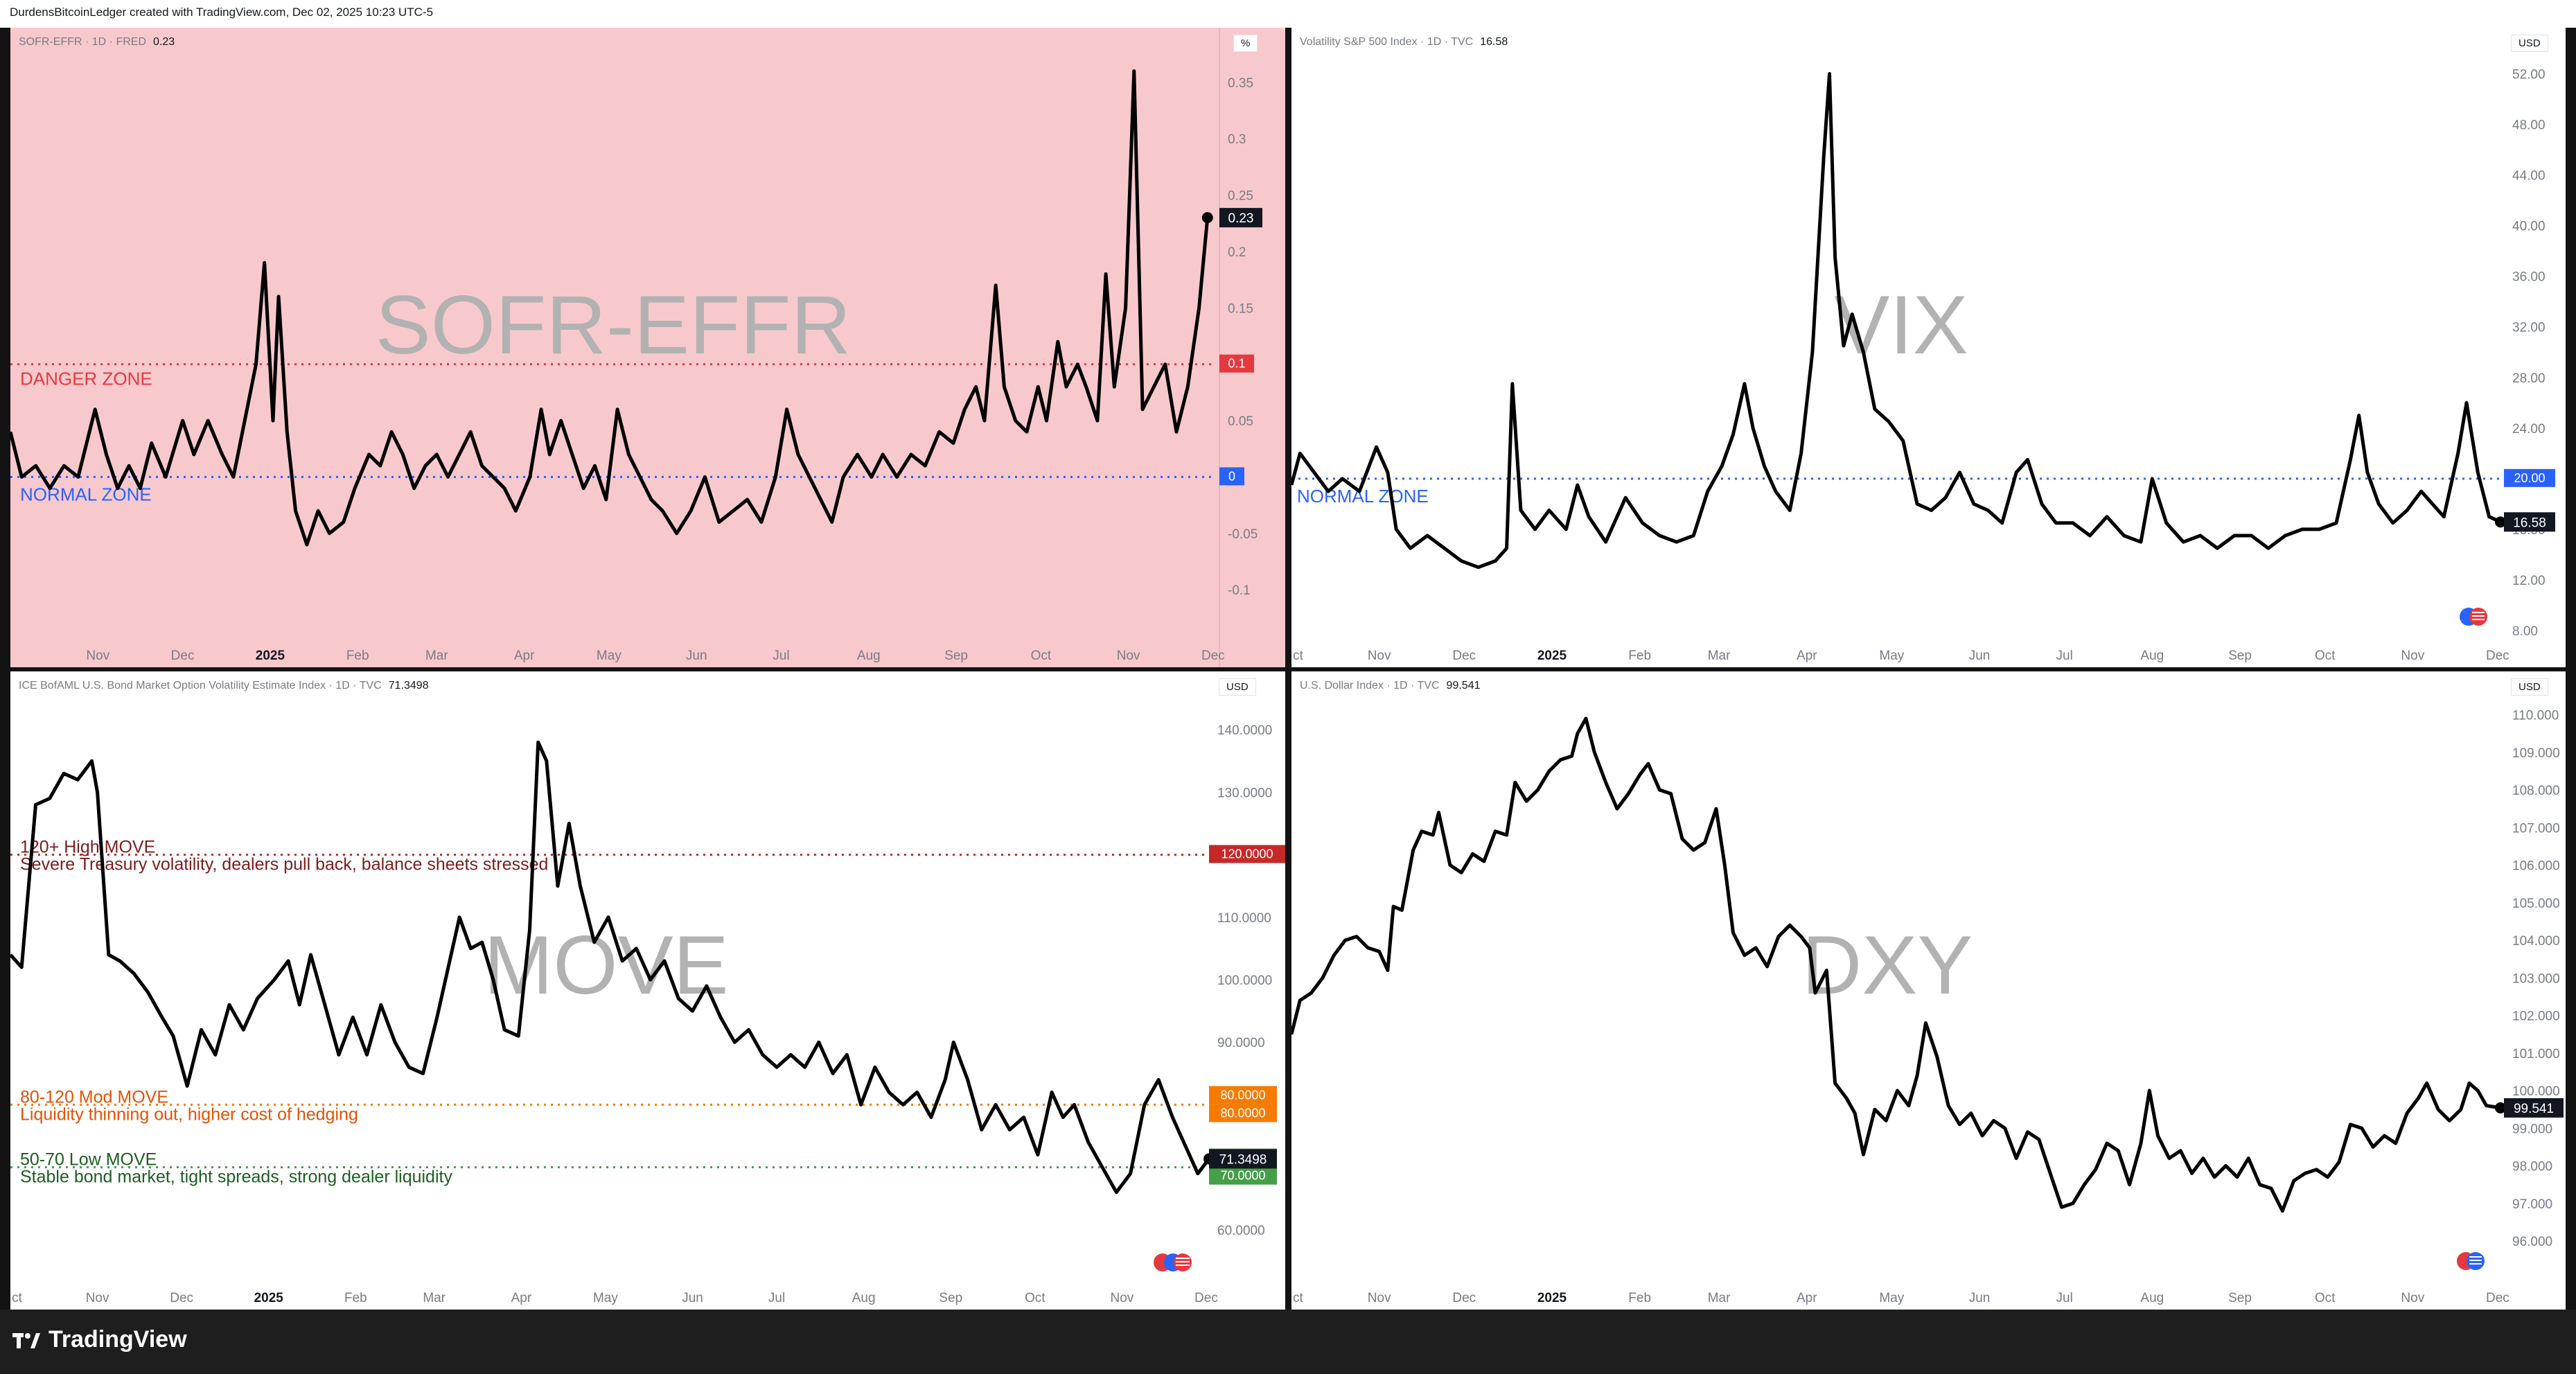 Image resolution: width=2576 pixels, height=1374 pixels. What do you see at coordinates (1892, 1298) in the screenshot?
I see `x-tick-label: May` at bounding box center [1892, 1298].